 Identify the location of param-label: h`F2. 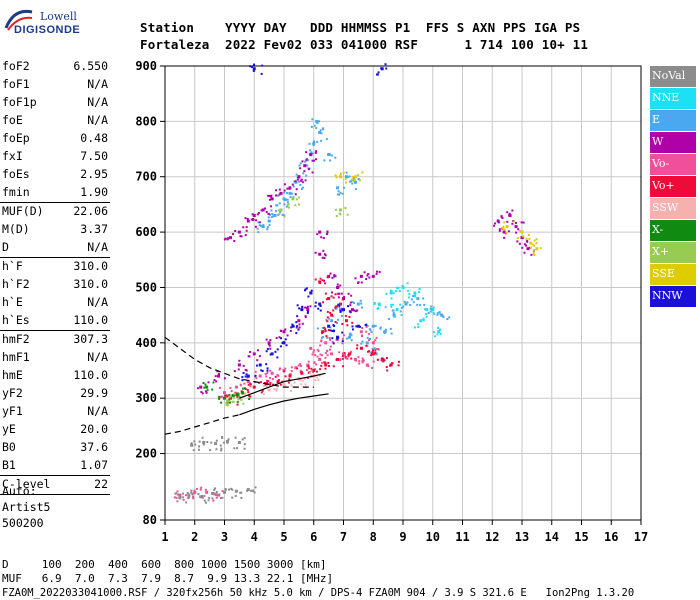
(16, 284).